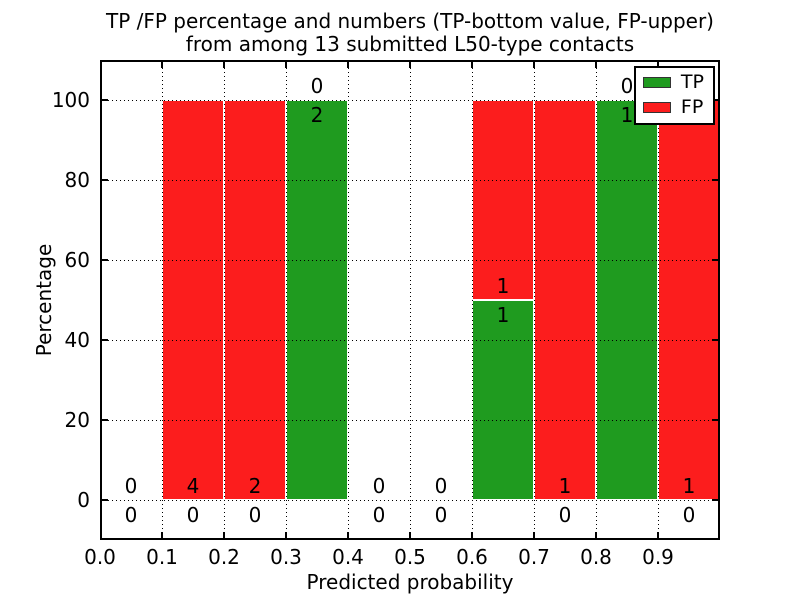 This screenshot has width=800, height=600. Describe the element at coordinates (83, 500) in the screenshot. I see `y-tick-label: 0` at that location.